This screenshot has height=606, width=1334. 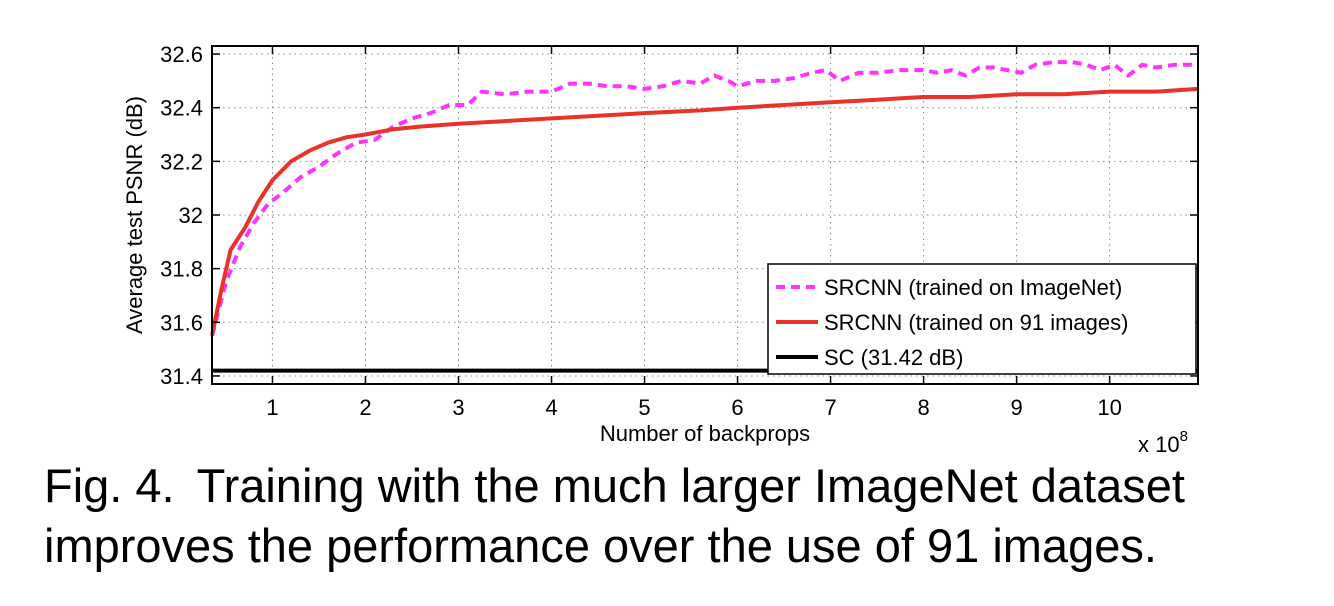 I want to click on y-tick-label: 32, so click(x=191, y=215).